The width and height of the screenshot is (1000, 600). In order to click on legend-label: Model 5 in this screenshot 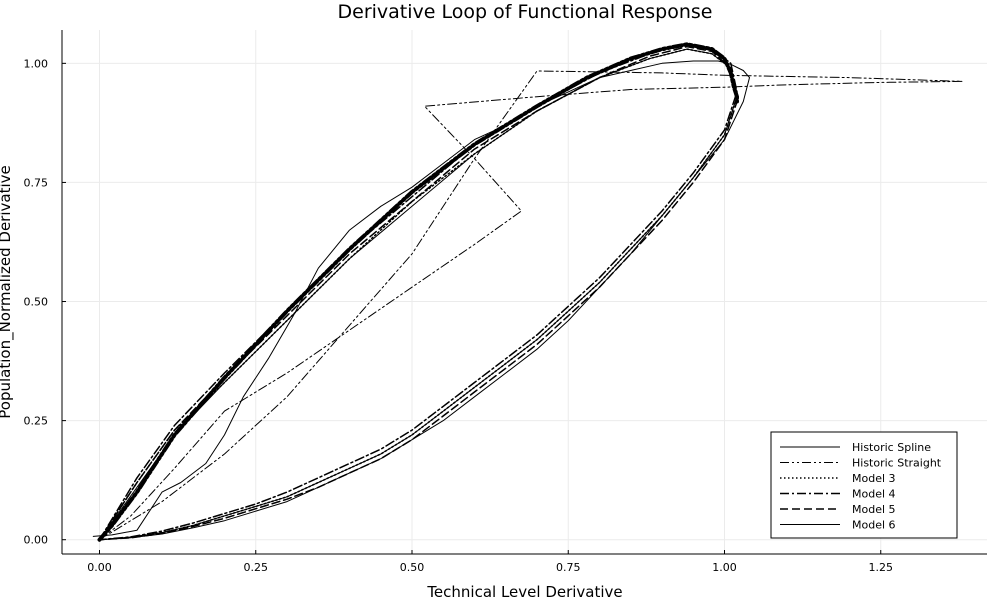, I will do `click(874, 509)`.